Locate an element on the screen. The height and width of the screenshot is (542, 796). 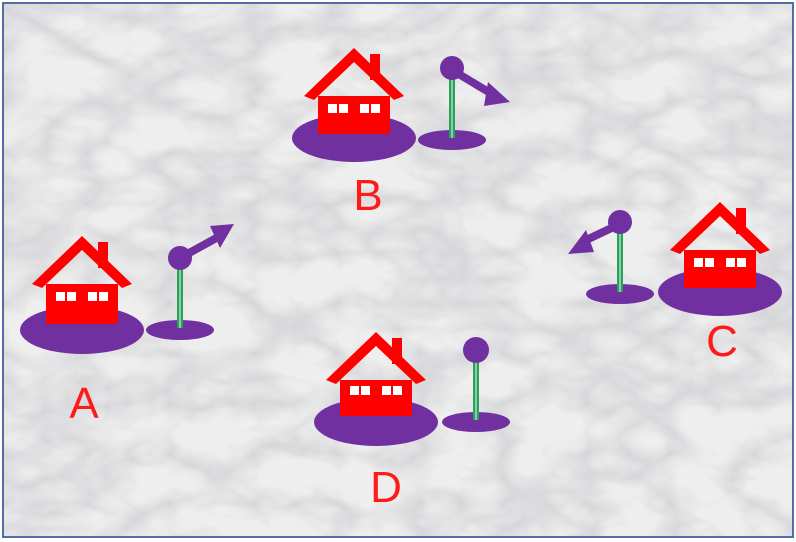
station-label-c: C is located at coordinates (722, 341).